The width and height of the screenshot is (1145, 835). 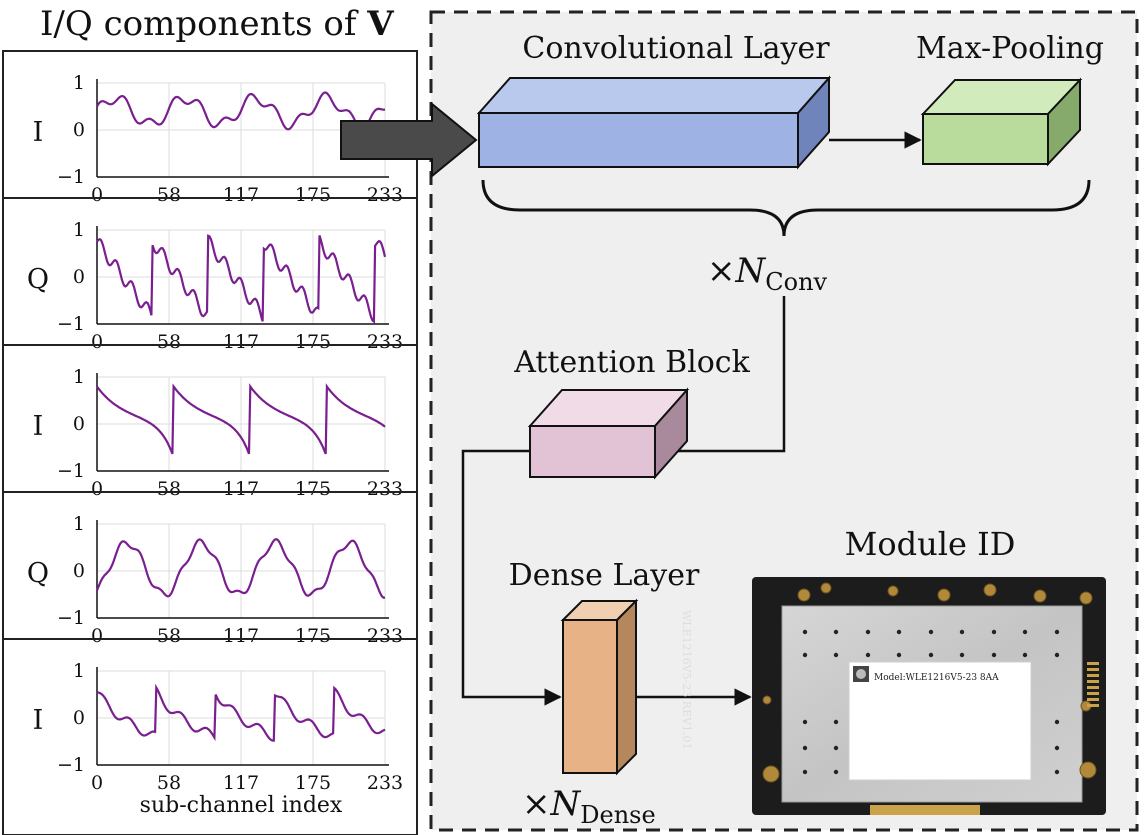 What do you see at coordinates (217, 24) in the screenshot?
I see `figure-title: I/Q components of V` at bounding box center [217, 24].